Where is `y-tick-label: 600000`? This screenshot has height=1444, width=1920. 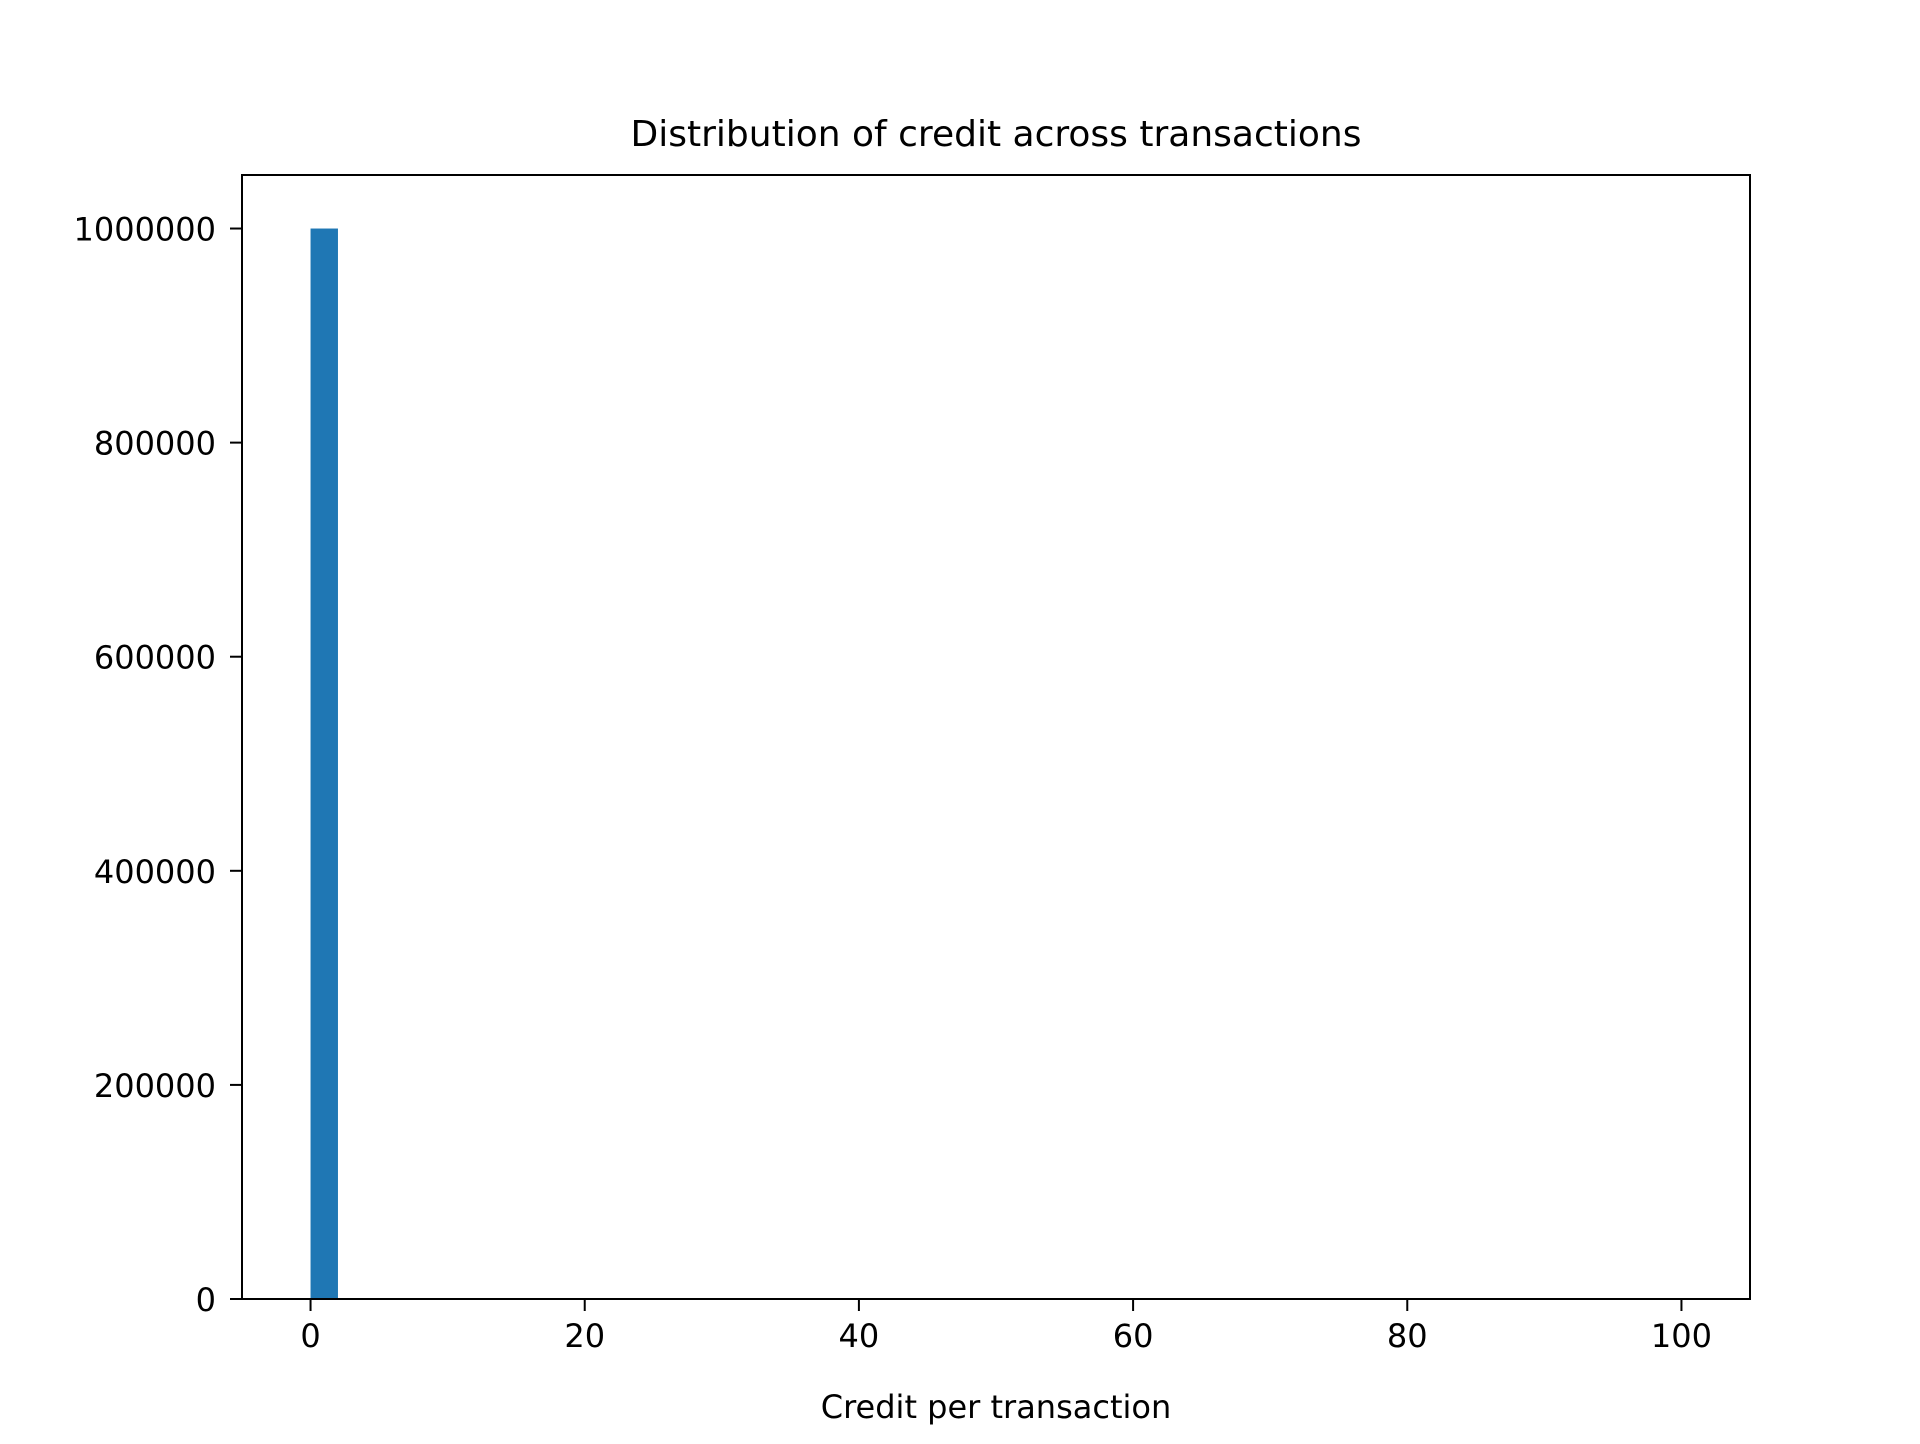
y-tick-label: 600000 is located at coordinates (155, 658).